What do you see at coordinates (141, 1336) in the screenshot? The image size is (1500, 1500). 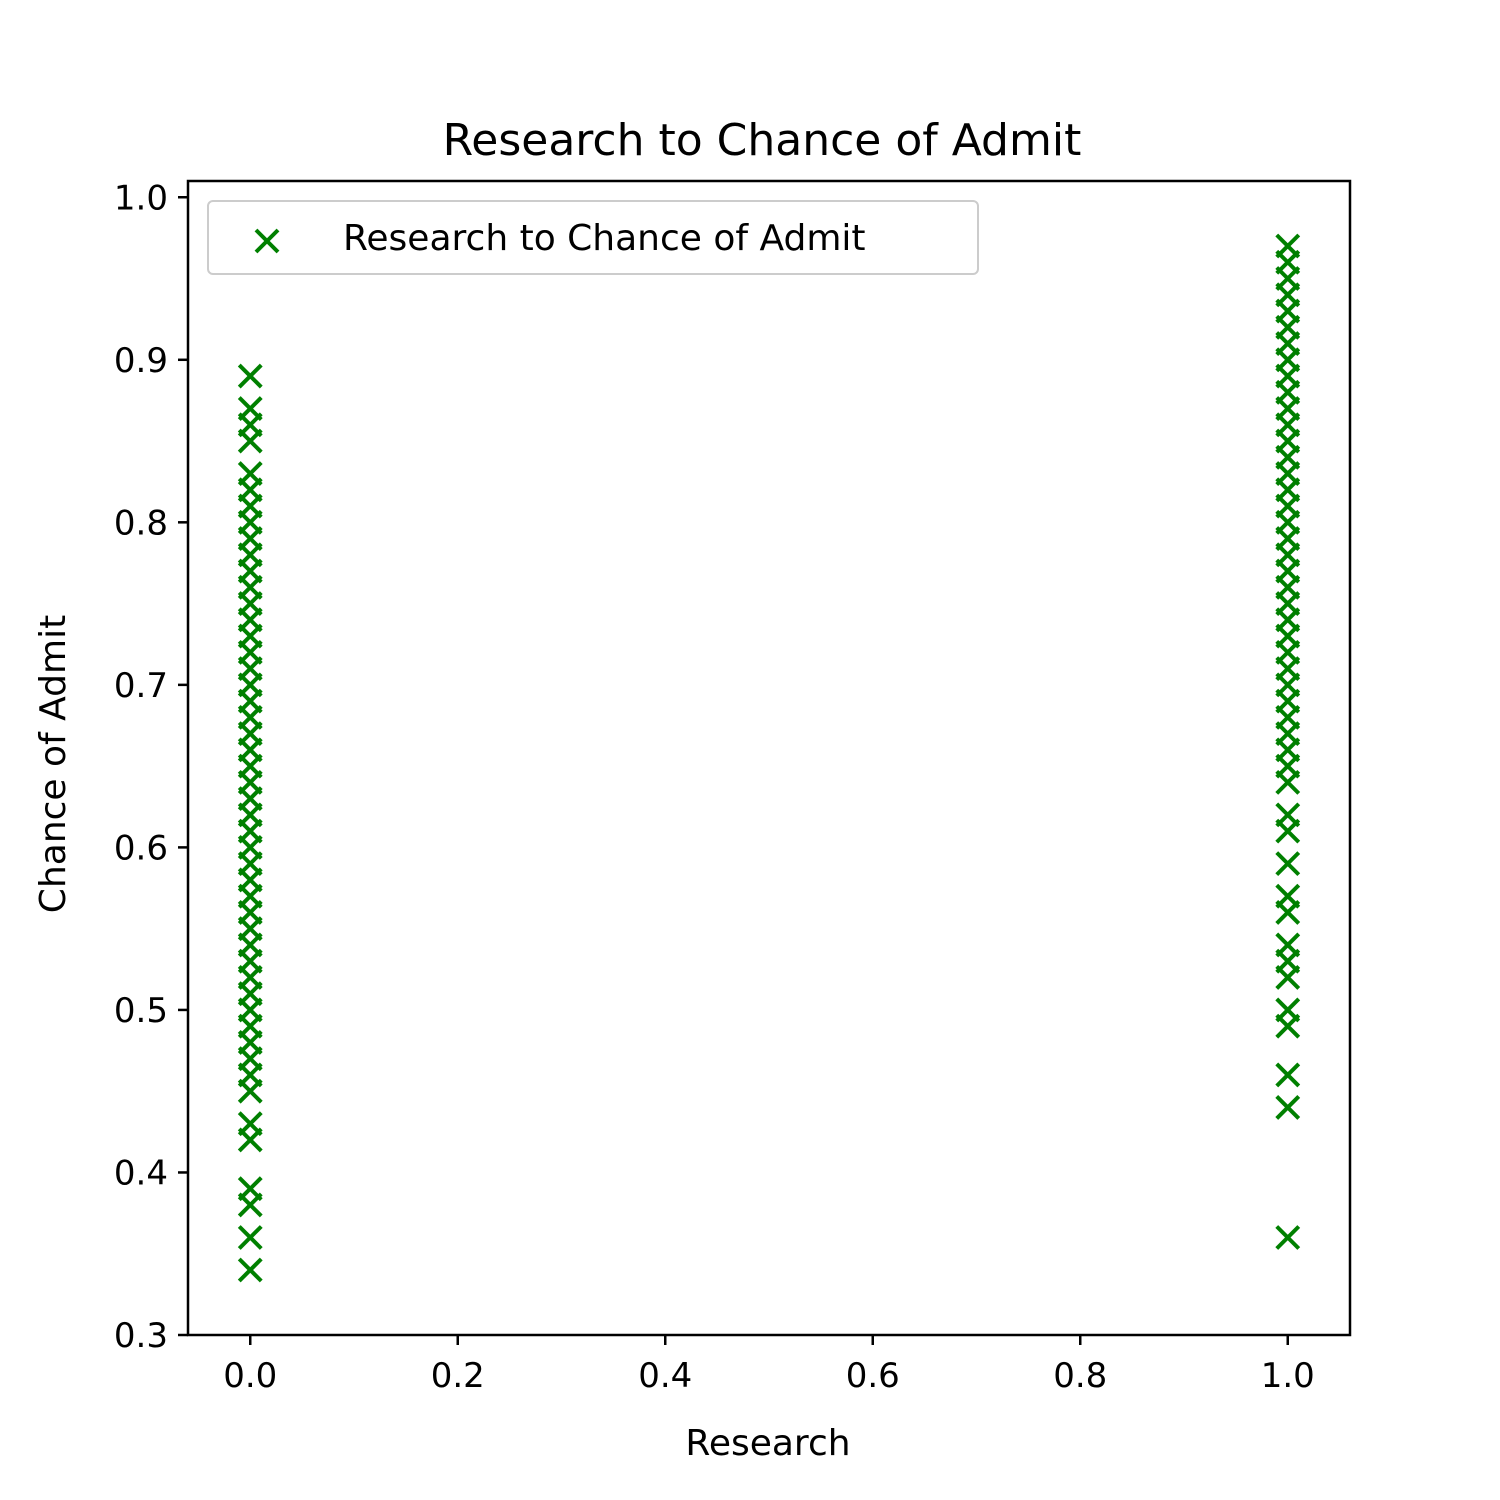 I see `y-tick-label: 0.3` at bounding box center [141, 1336].